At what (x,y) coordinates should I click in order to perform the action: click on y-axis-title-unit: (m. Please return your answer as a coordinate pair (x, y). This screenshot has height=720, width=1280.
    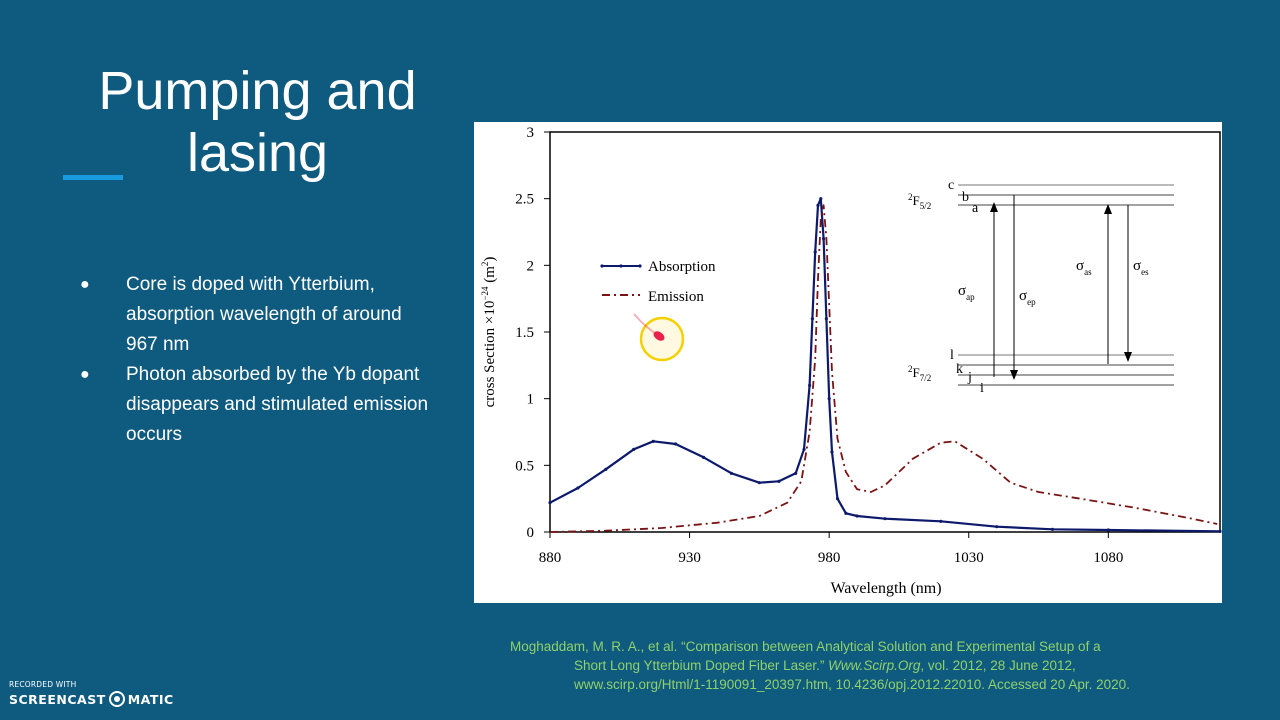
    Looking at the image, I should click on (490, 276).